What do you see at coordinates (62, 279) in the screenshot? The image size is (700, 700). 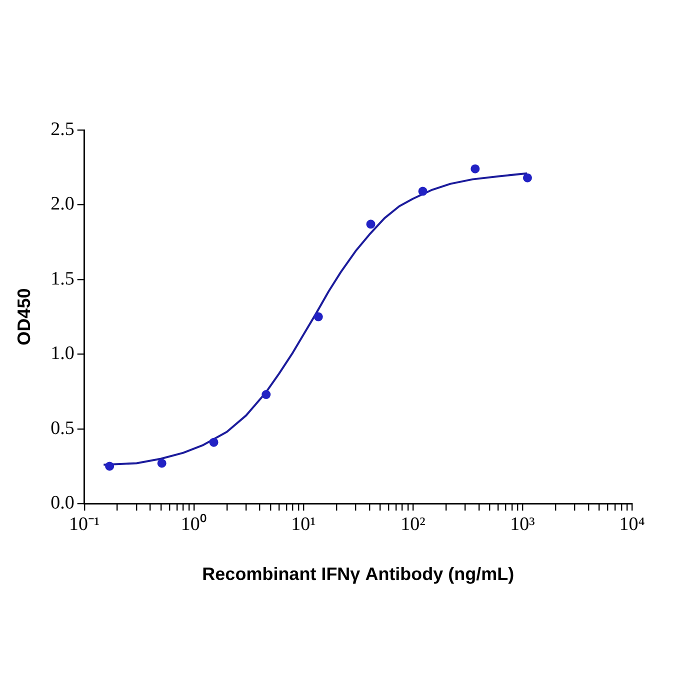 I see `y-tick-label: 1.5` at bounding box center [62, 279].